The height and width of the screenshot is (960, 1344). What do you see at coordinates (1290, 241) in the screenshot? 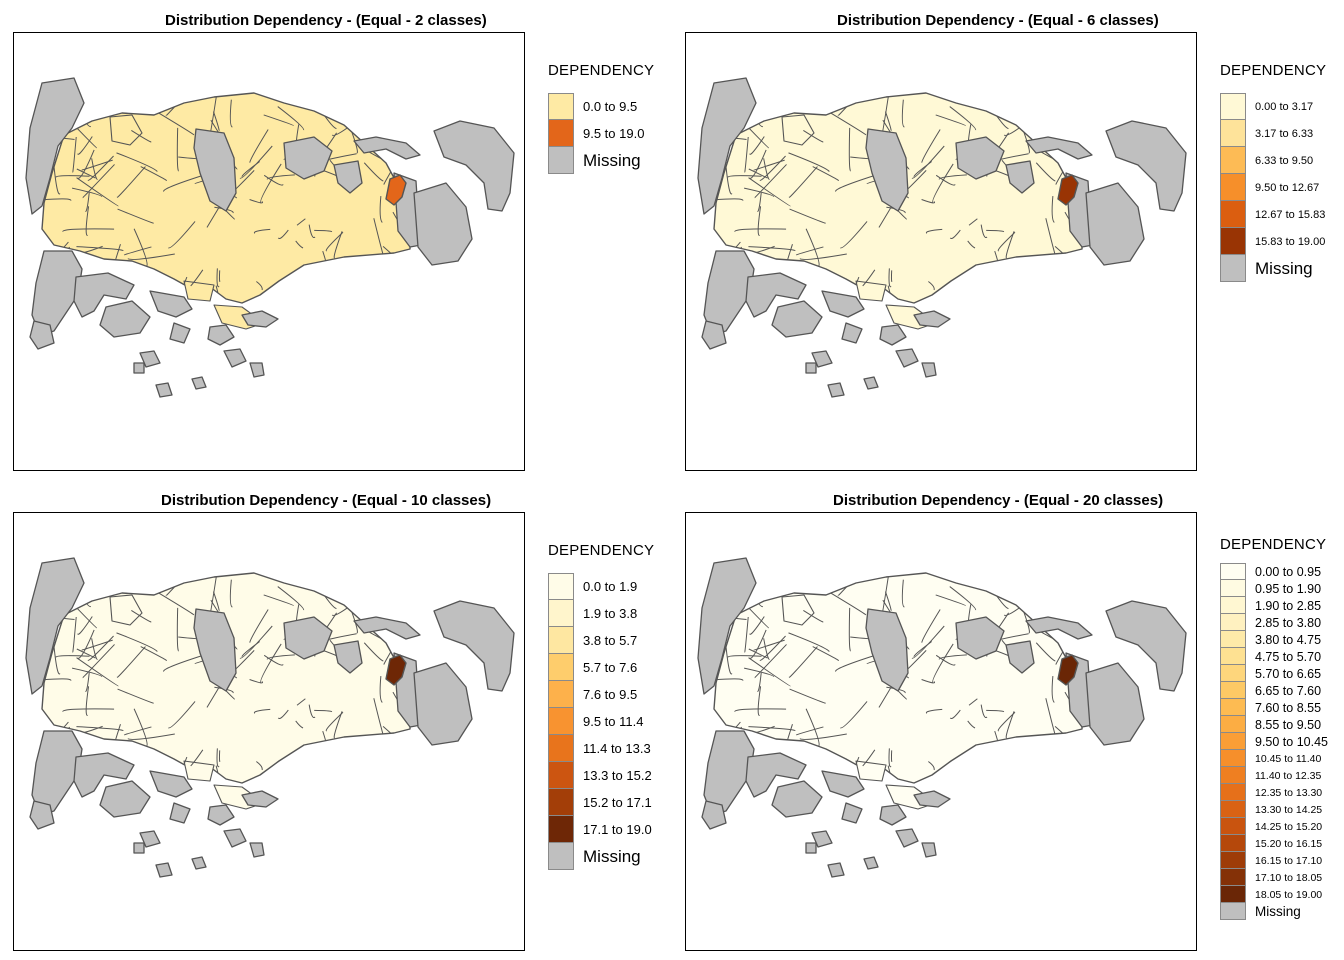
I see `legend-label: 15.83 to 19.00` at bounding box center [1290, 241].